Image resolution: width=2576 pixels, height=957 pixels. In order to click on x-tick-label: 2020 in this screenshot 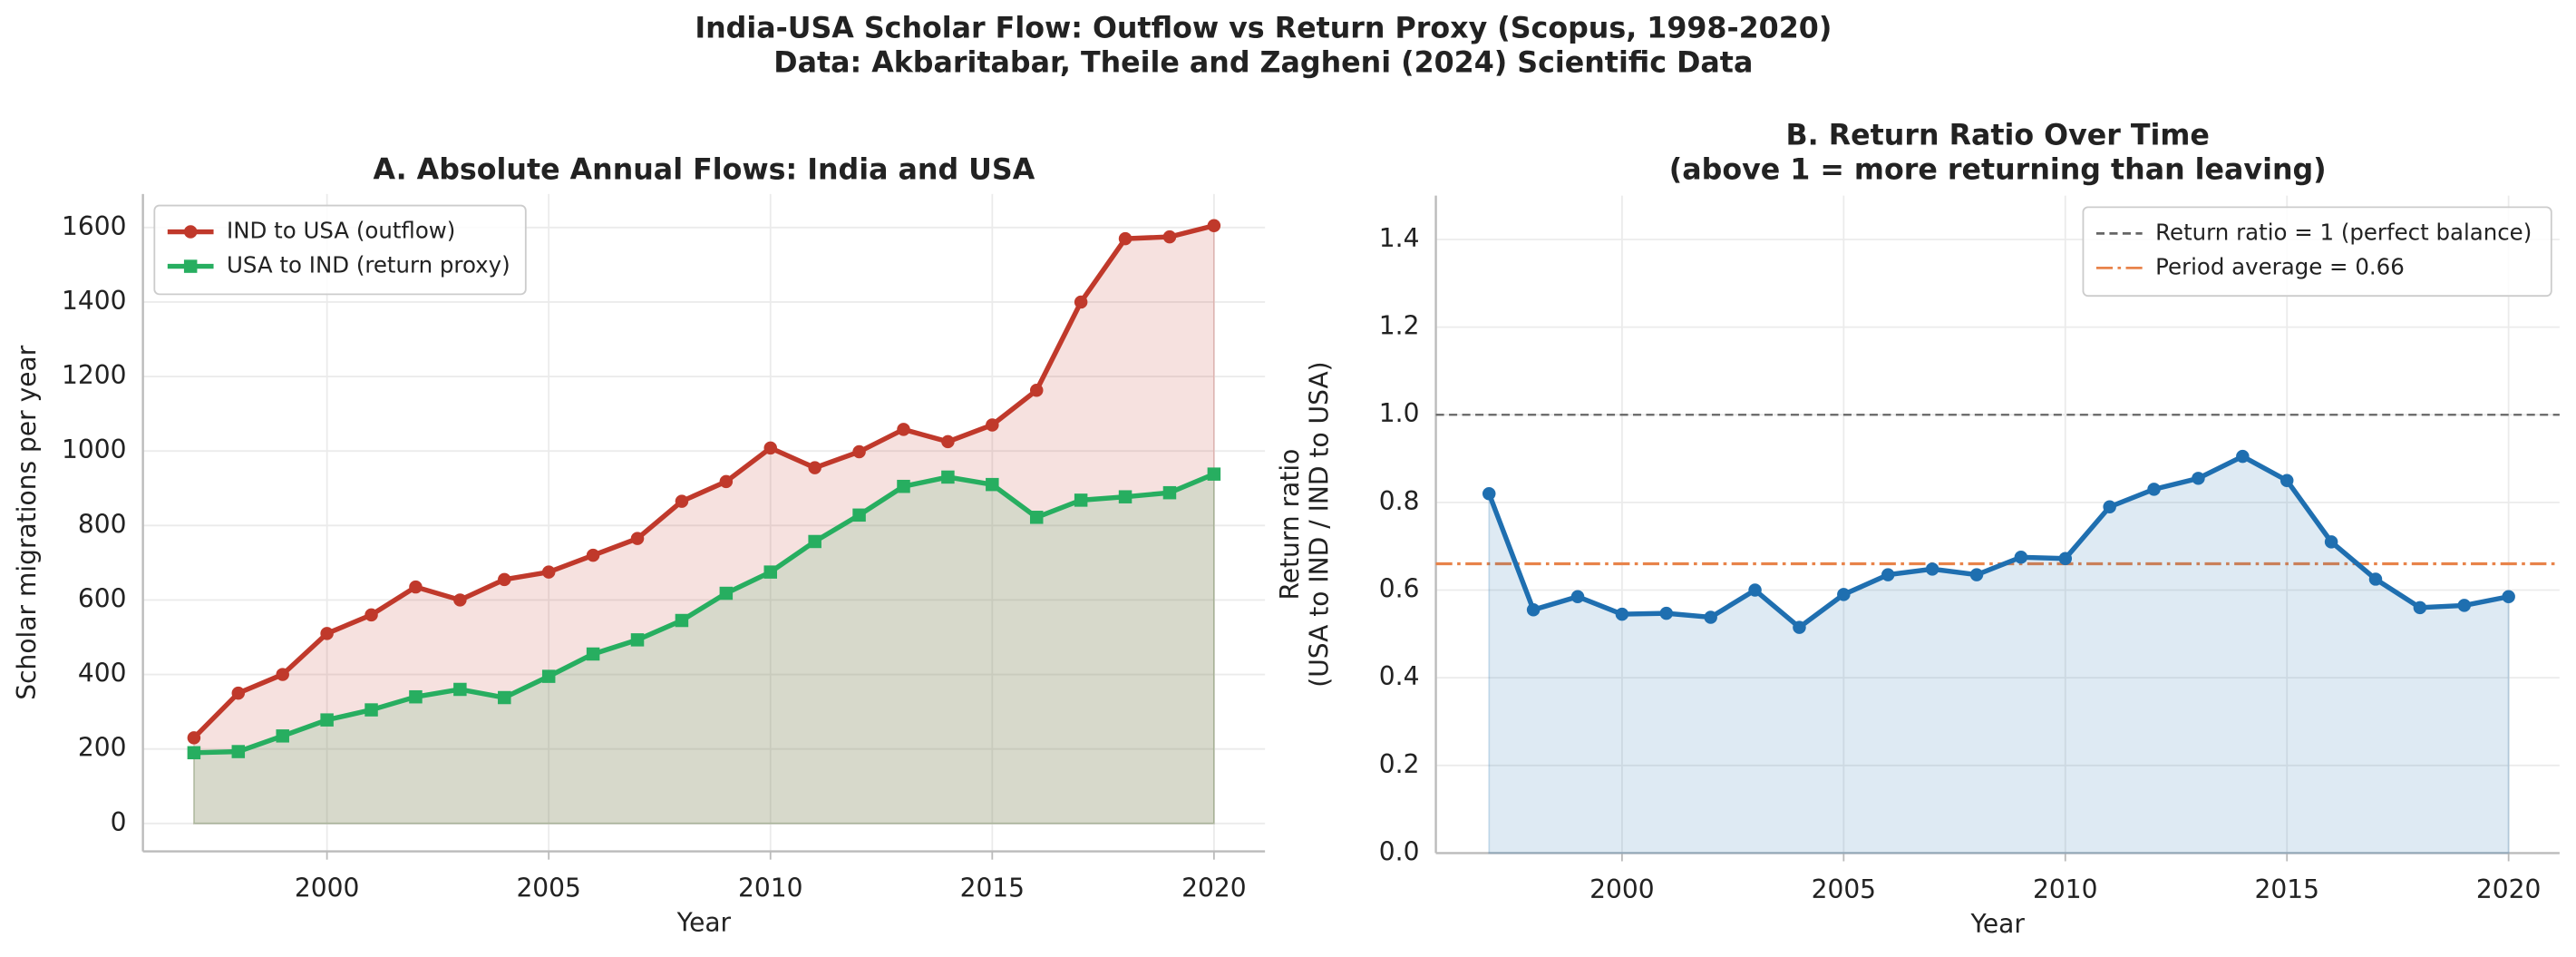, I will do `click(1213, 888)`.